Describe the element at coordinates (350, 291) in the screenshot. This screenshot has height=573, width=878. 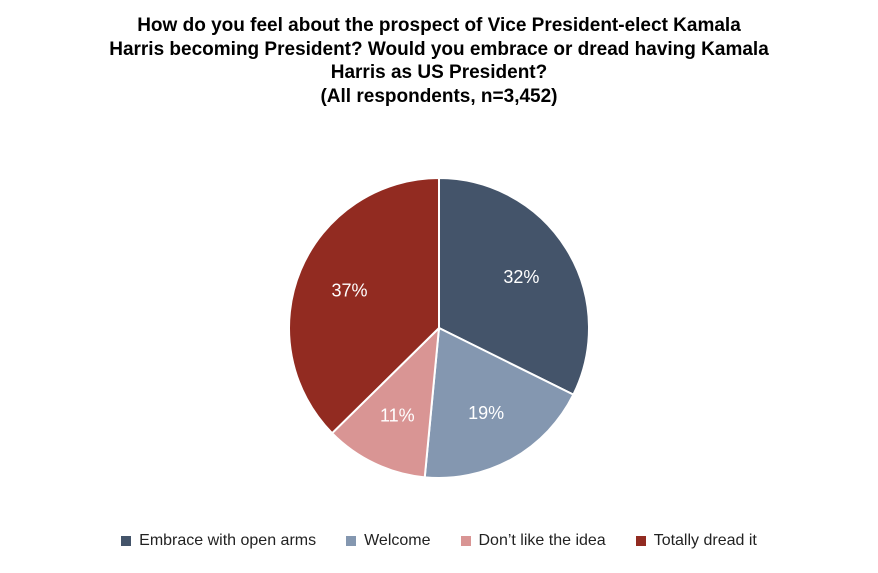
I see `data-label-dread: 37%` at that location.